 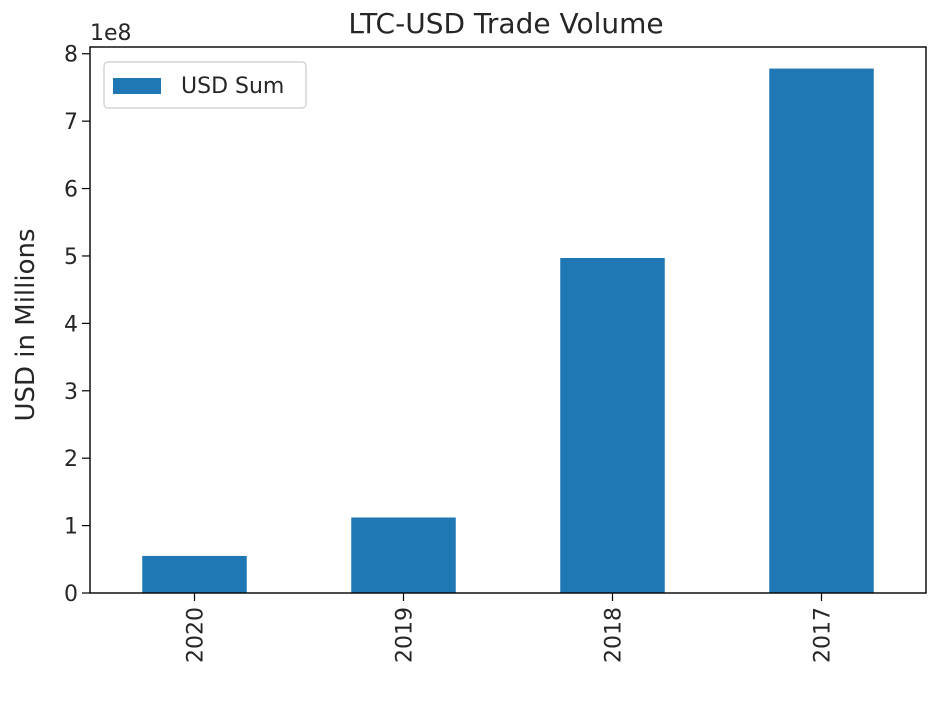 What do you see at coordinates (137, 86) in the screenshot?
I see `legend-swatch` at bounding box center [137, 86].